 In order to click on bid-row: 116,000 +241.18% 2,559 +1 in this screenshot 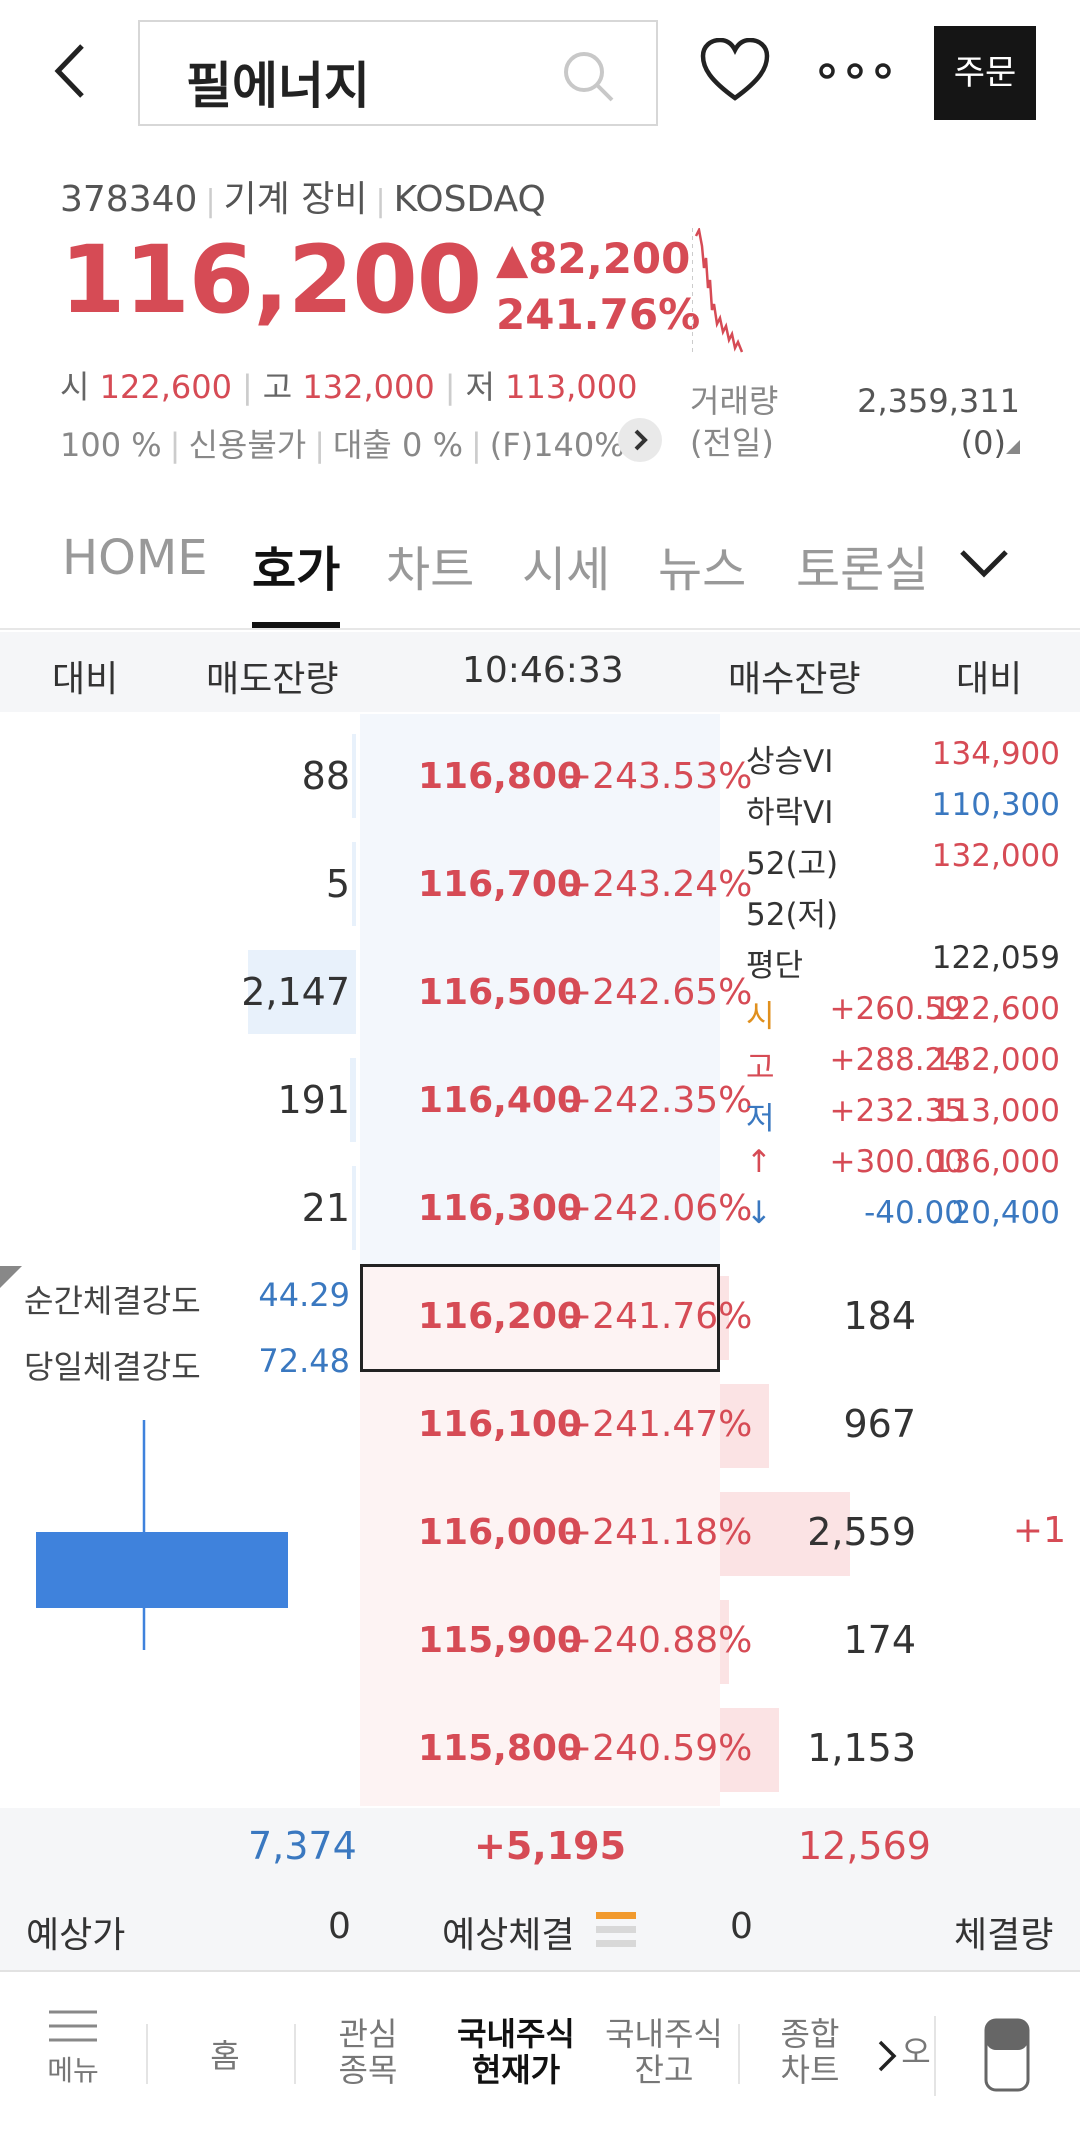, I will do `click(540, 1534)`.